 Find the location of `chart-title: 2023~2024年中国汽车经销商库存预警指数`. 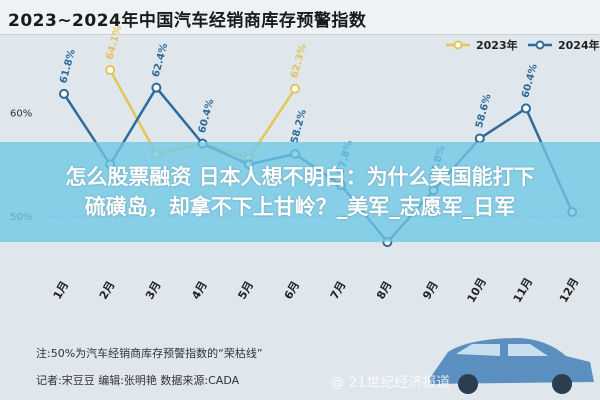

chart-title: 2023~2024年中国汽车经销商库存预警指数 is located at coordinates (187, 21).